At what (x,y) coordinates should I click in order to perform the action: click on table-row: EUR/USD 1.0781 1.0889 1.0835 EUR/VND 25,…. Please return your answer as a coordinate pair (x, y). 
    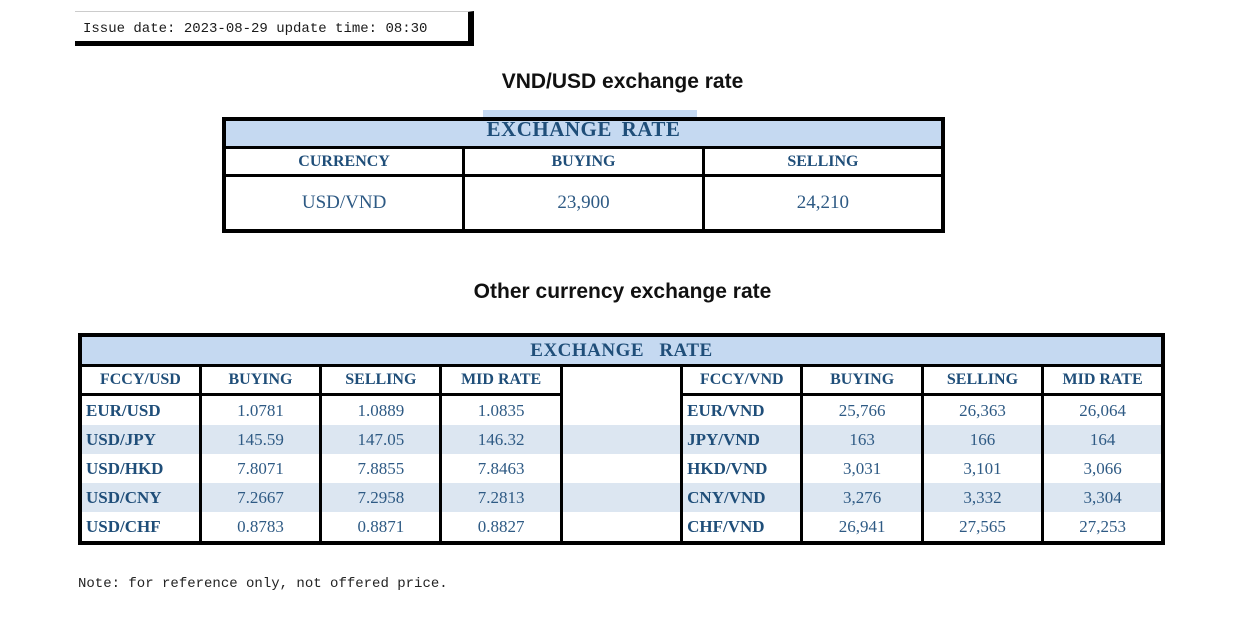
    Looking at the image, I should click on (621, 409).